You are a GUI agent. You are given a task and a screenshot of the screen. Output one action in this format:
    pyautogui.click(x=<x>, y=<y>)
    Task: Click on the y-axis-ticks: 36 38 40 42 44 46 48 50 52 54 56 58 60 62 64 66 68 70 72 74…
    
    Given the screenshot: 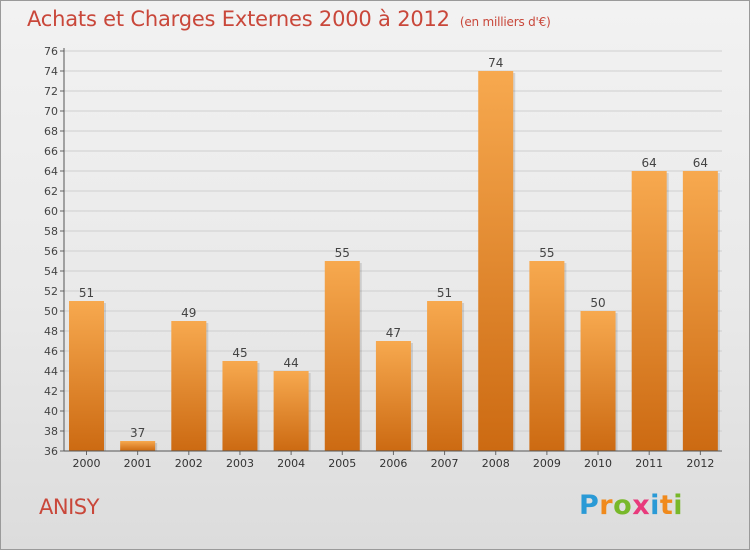 What is the action you would take?
    pyautogui.click(x=54, y=251)
    